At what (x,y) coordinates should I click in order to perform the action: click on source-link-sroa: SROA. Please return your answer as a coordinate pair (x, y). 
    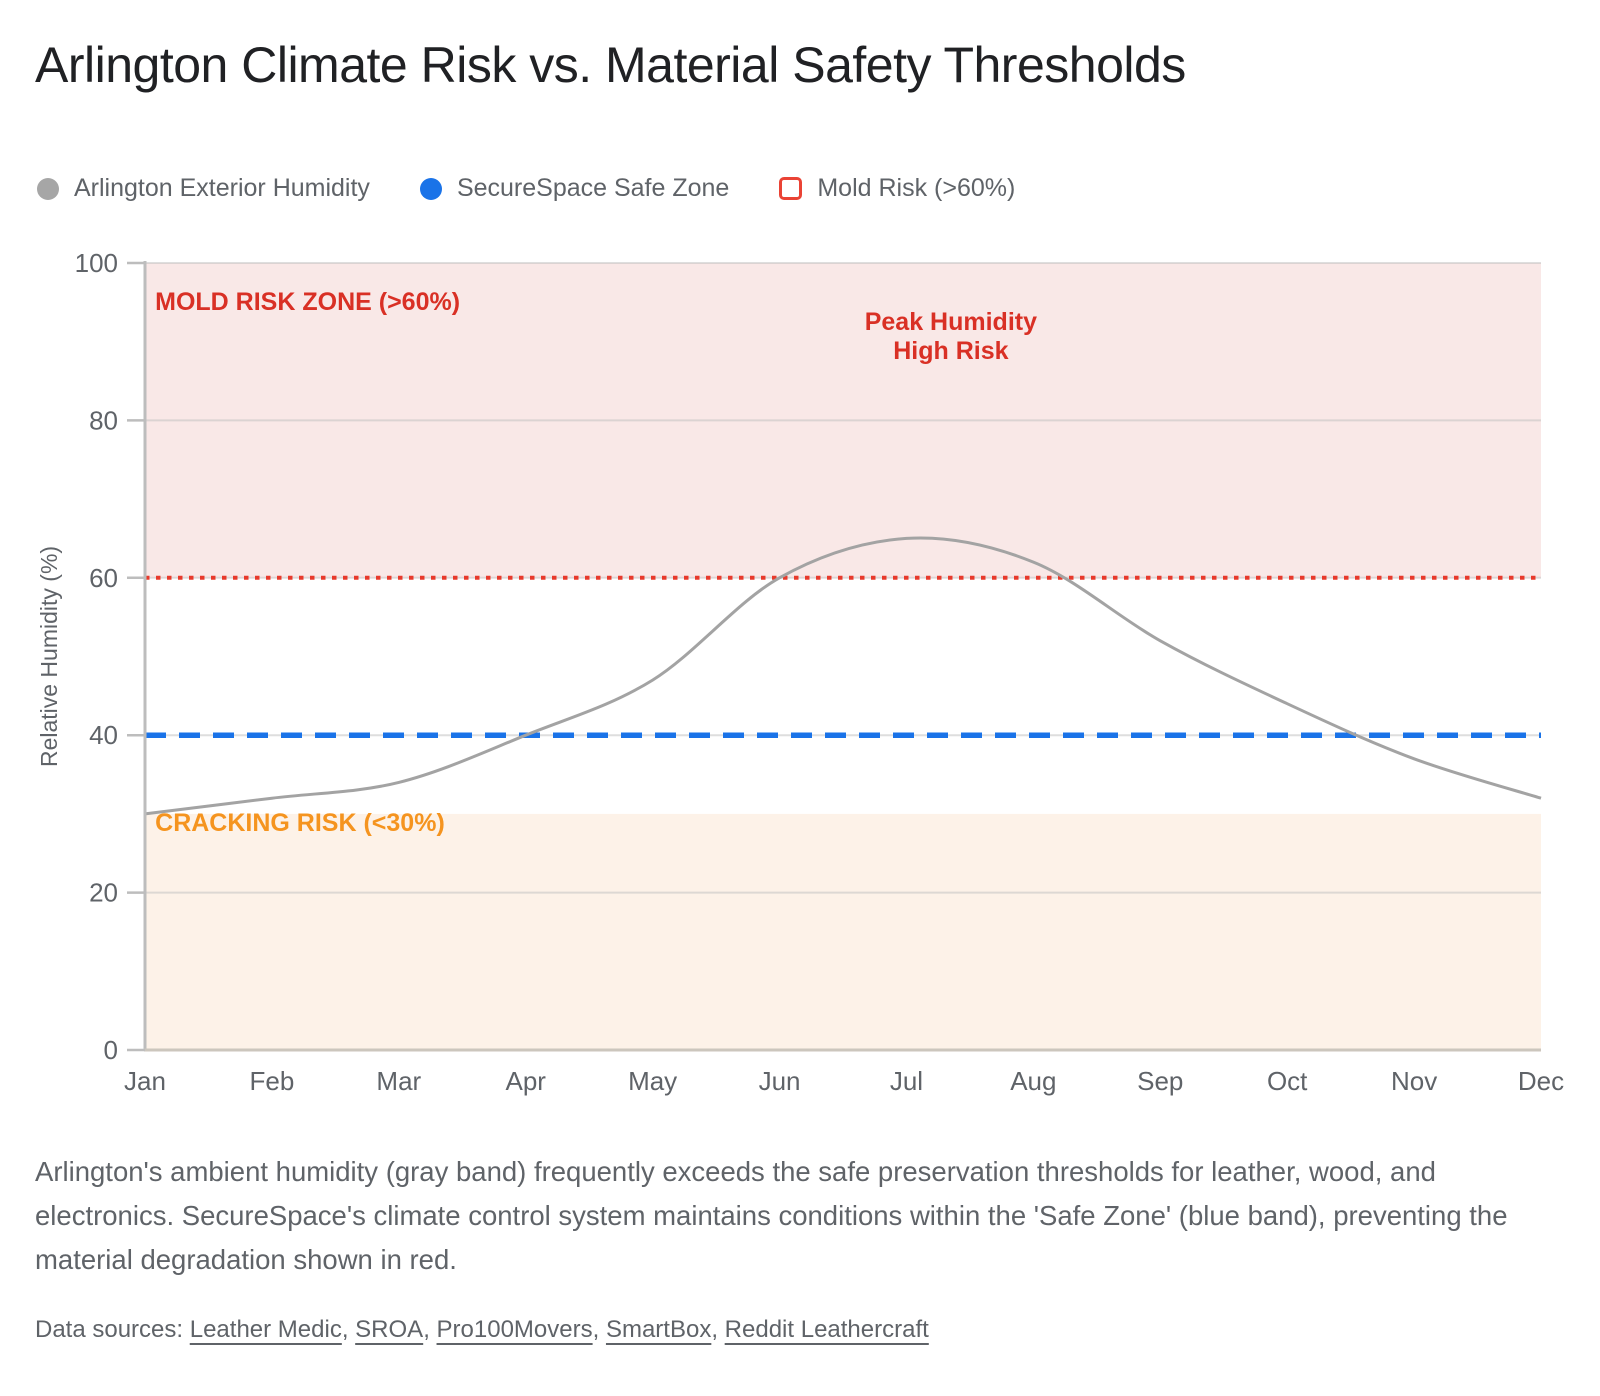
    Looking at the image, I should click on (389, 1329).